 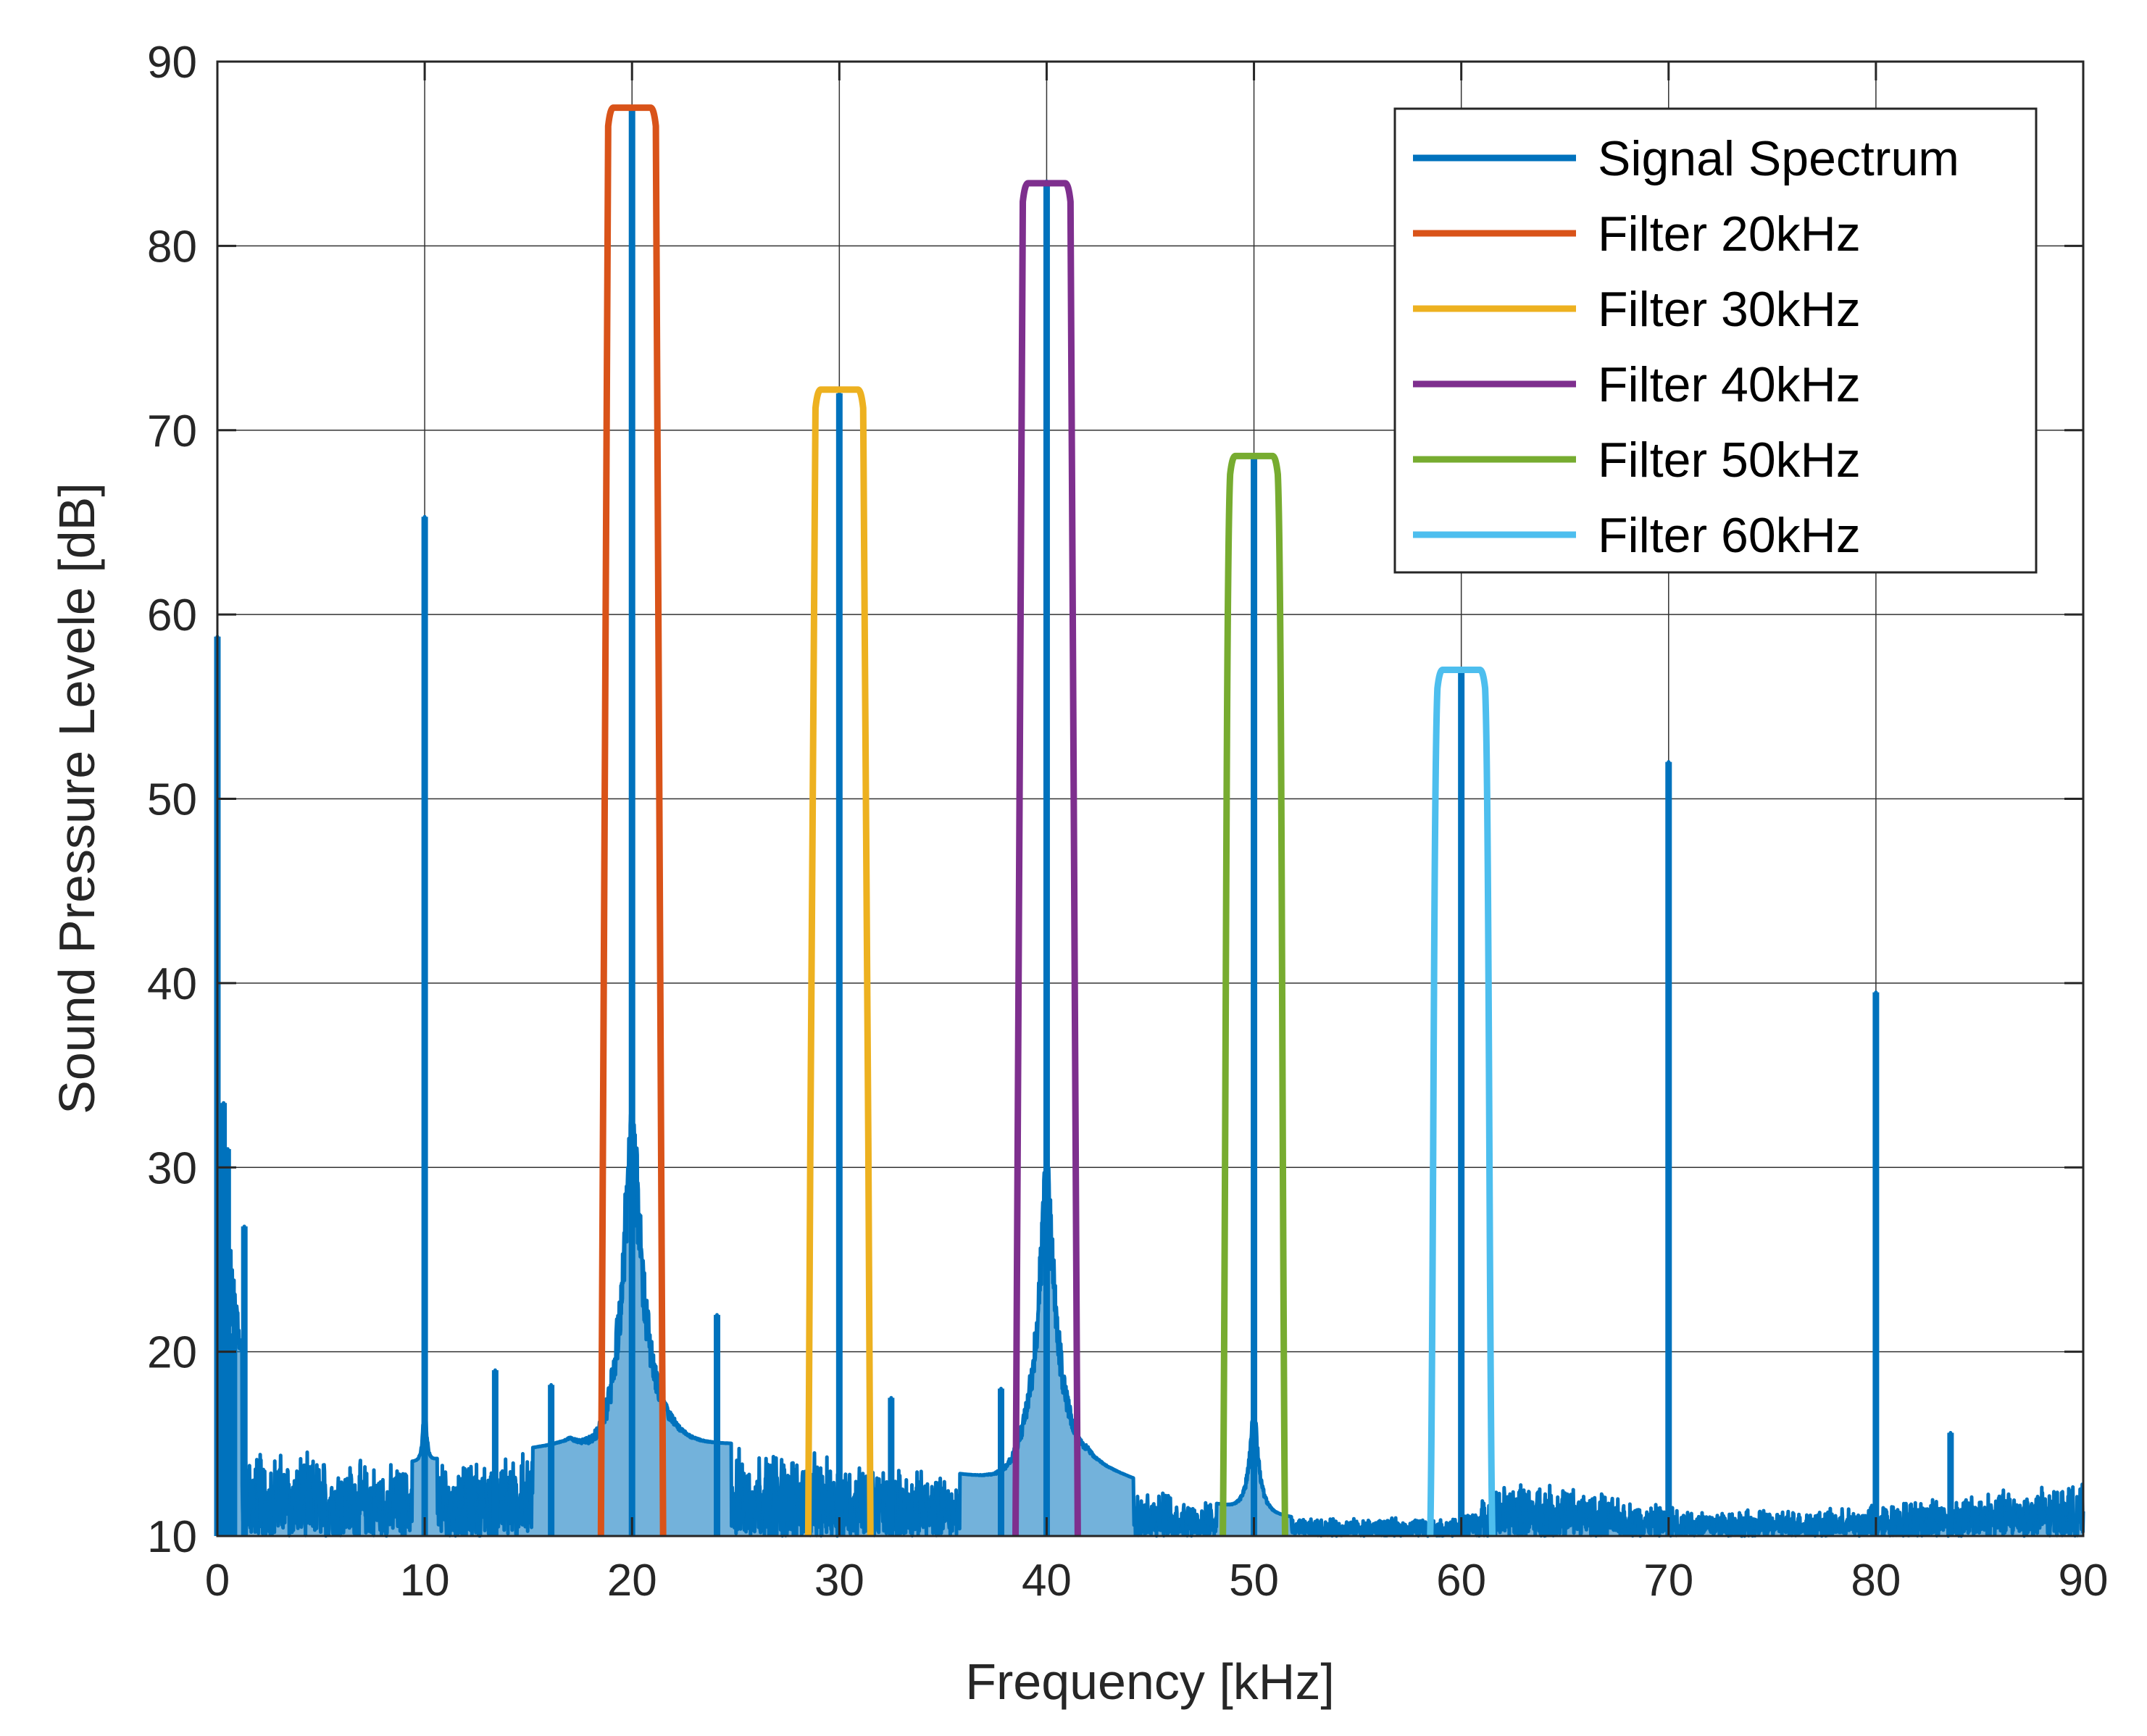 What do you see at coordinates (1668, 1581) in the screenshot?
I see `x-tick-label: 70` at bounding box center [1668, 1581].